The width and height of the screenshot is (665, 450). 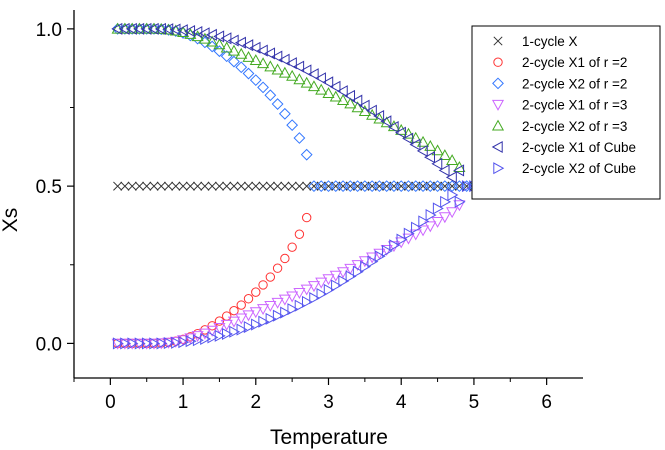 What do you see at coordinates (574, 126) in the screenshot?
I see `legend-label: 2-cycle X2 of r =3` at bounding box center [574, 126].